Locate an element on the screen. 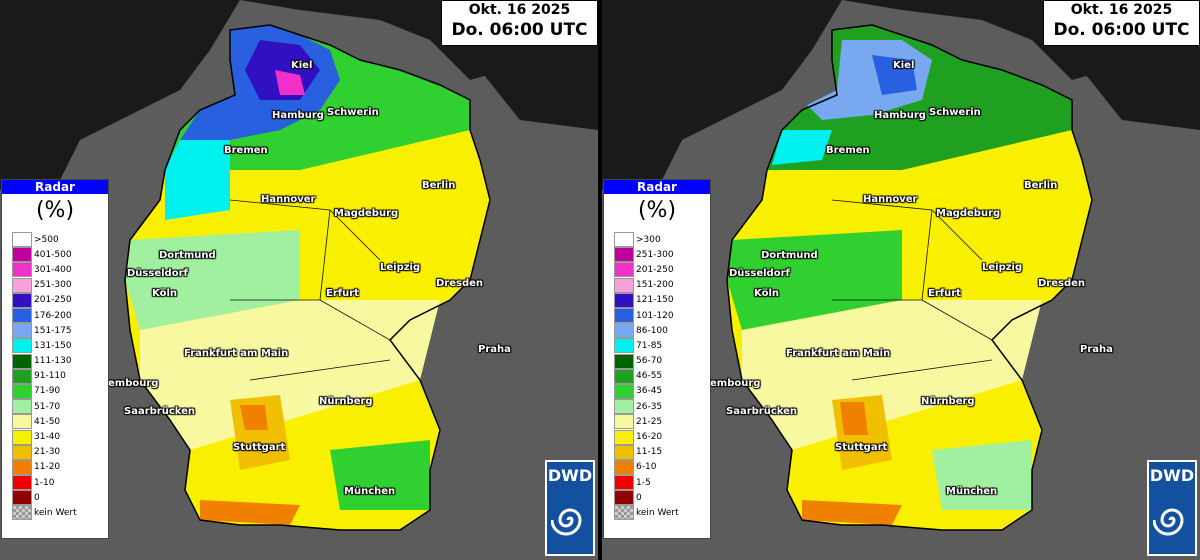 The height and width of the screenshot is (560, 1200). legend-item: 251-300 is located at coordinates (44, 285).